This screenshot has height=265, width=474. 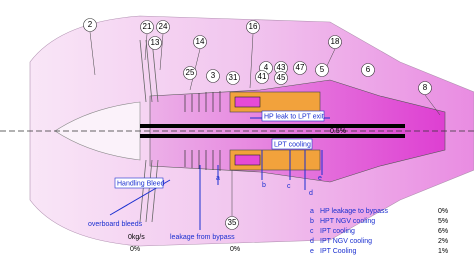 What do you see at coordinates (338, 131) in the screenshot?
I see `shaft-pct: 0.5%` at bounding box center [338, 131].